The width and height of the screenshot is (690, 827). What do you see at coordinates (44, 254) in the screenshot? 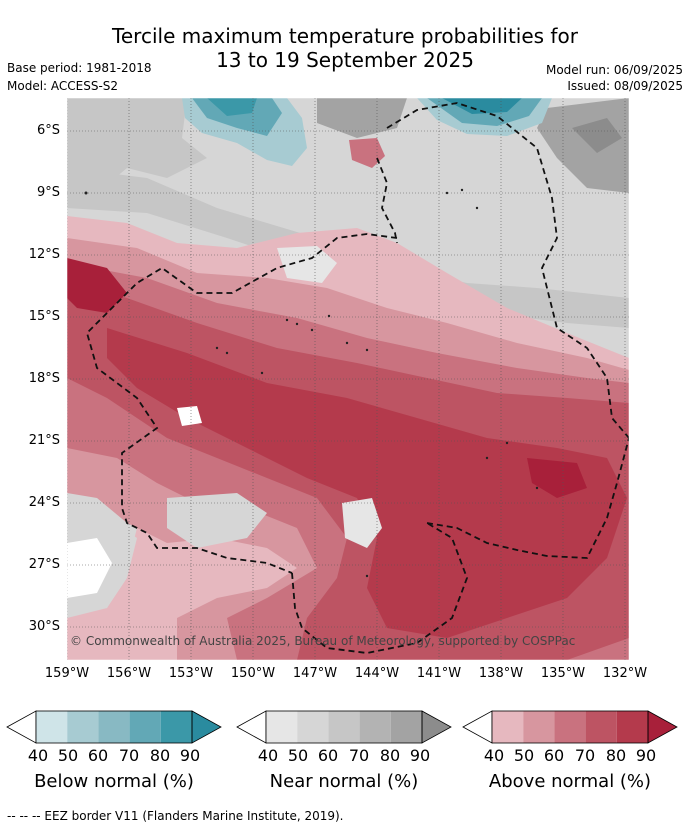
I see `y-tick-label: 12°S` at bounding box center [44, 254].